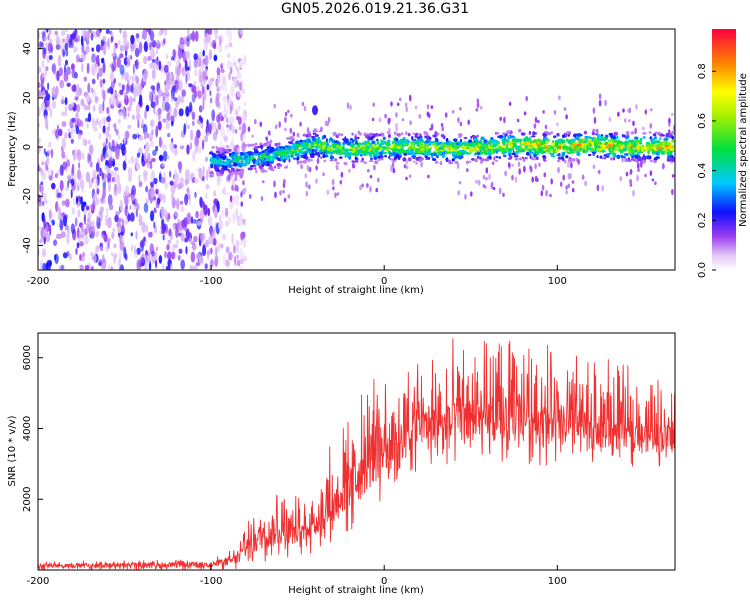  What do you see at coordinates (384, 581) in the screenshot?
I see `bottom-x-tick-label: 0` at bounding box center [384, 581].